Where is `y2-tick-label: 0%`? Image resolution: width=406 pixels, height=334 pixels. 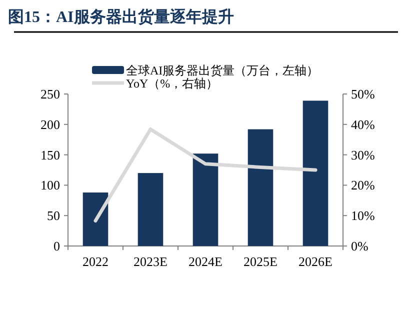
y2-tick-label: 0% is located at coordinates (359, 246).